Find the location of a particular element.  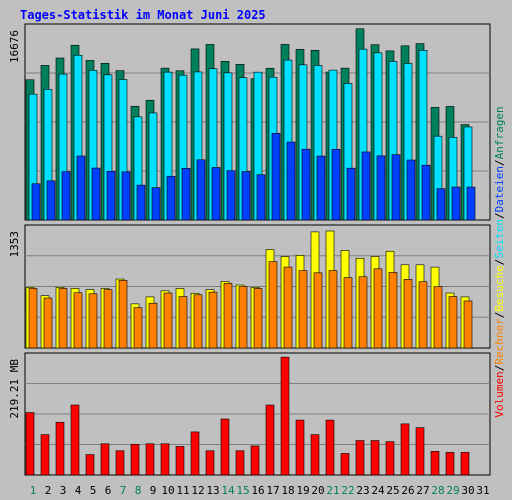

tick-label-day-24: 24 is located at coordinates (378, 490).